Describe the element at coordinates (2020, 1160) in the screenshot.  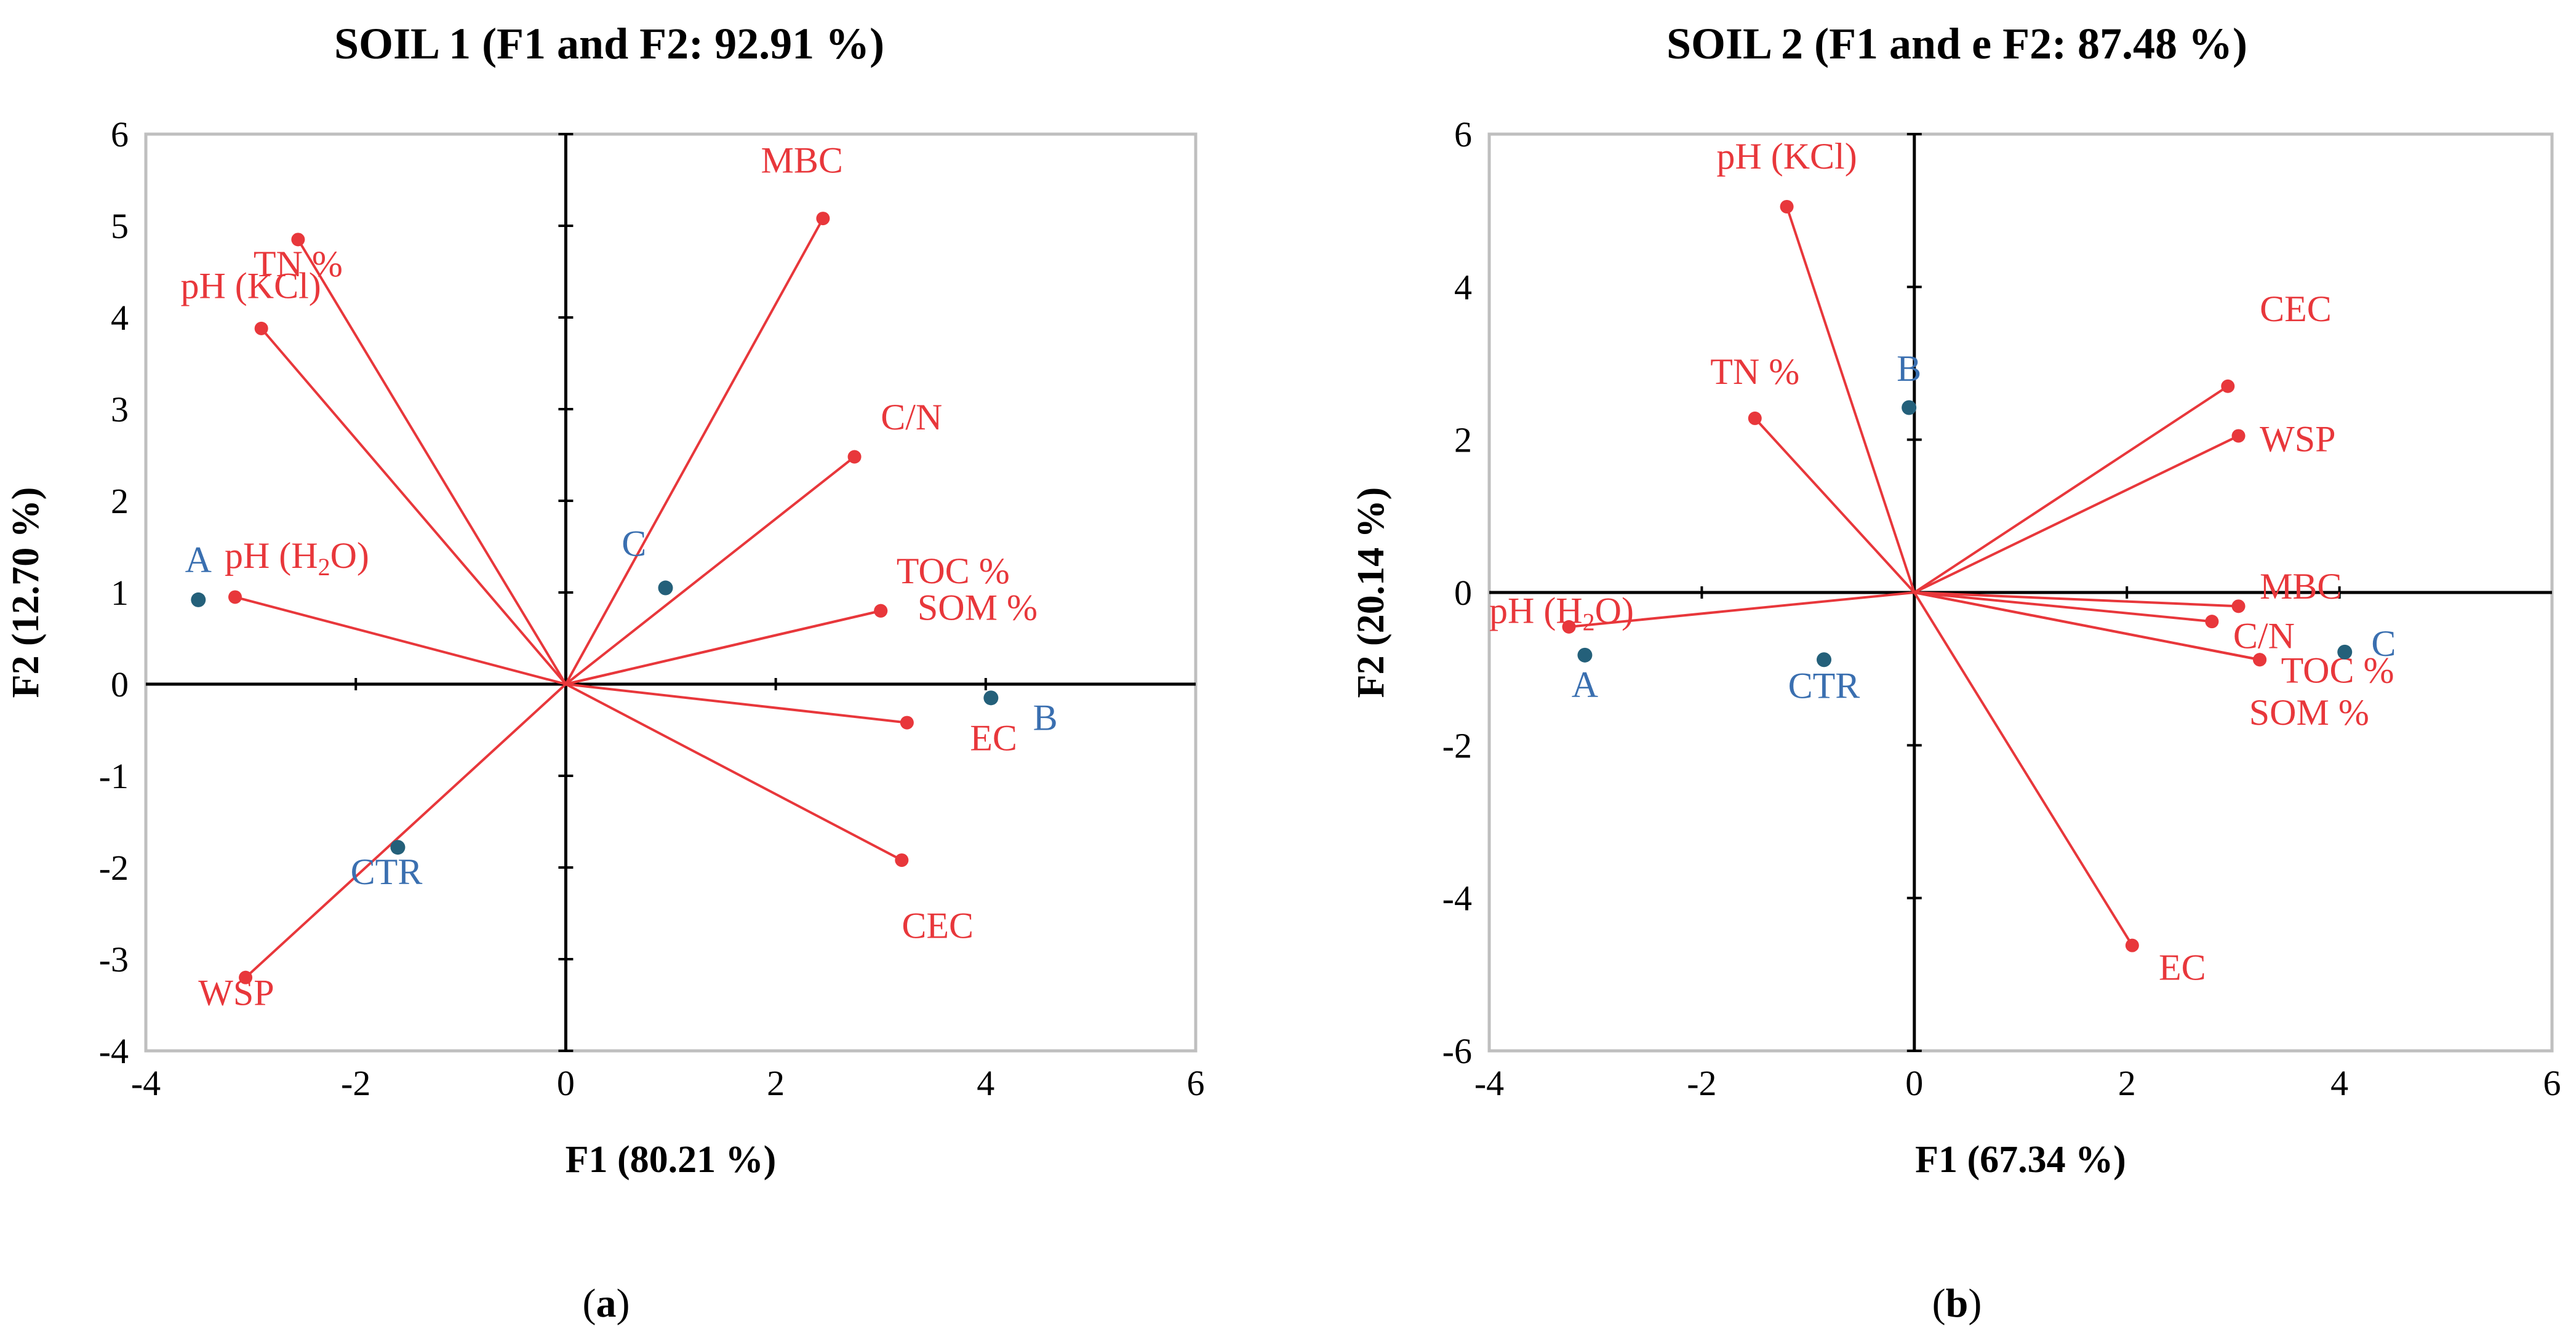
I see `x-axis-title: F1 (67.34 %)` at that location.